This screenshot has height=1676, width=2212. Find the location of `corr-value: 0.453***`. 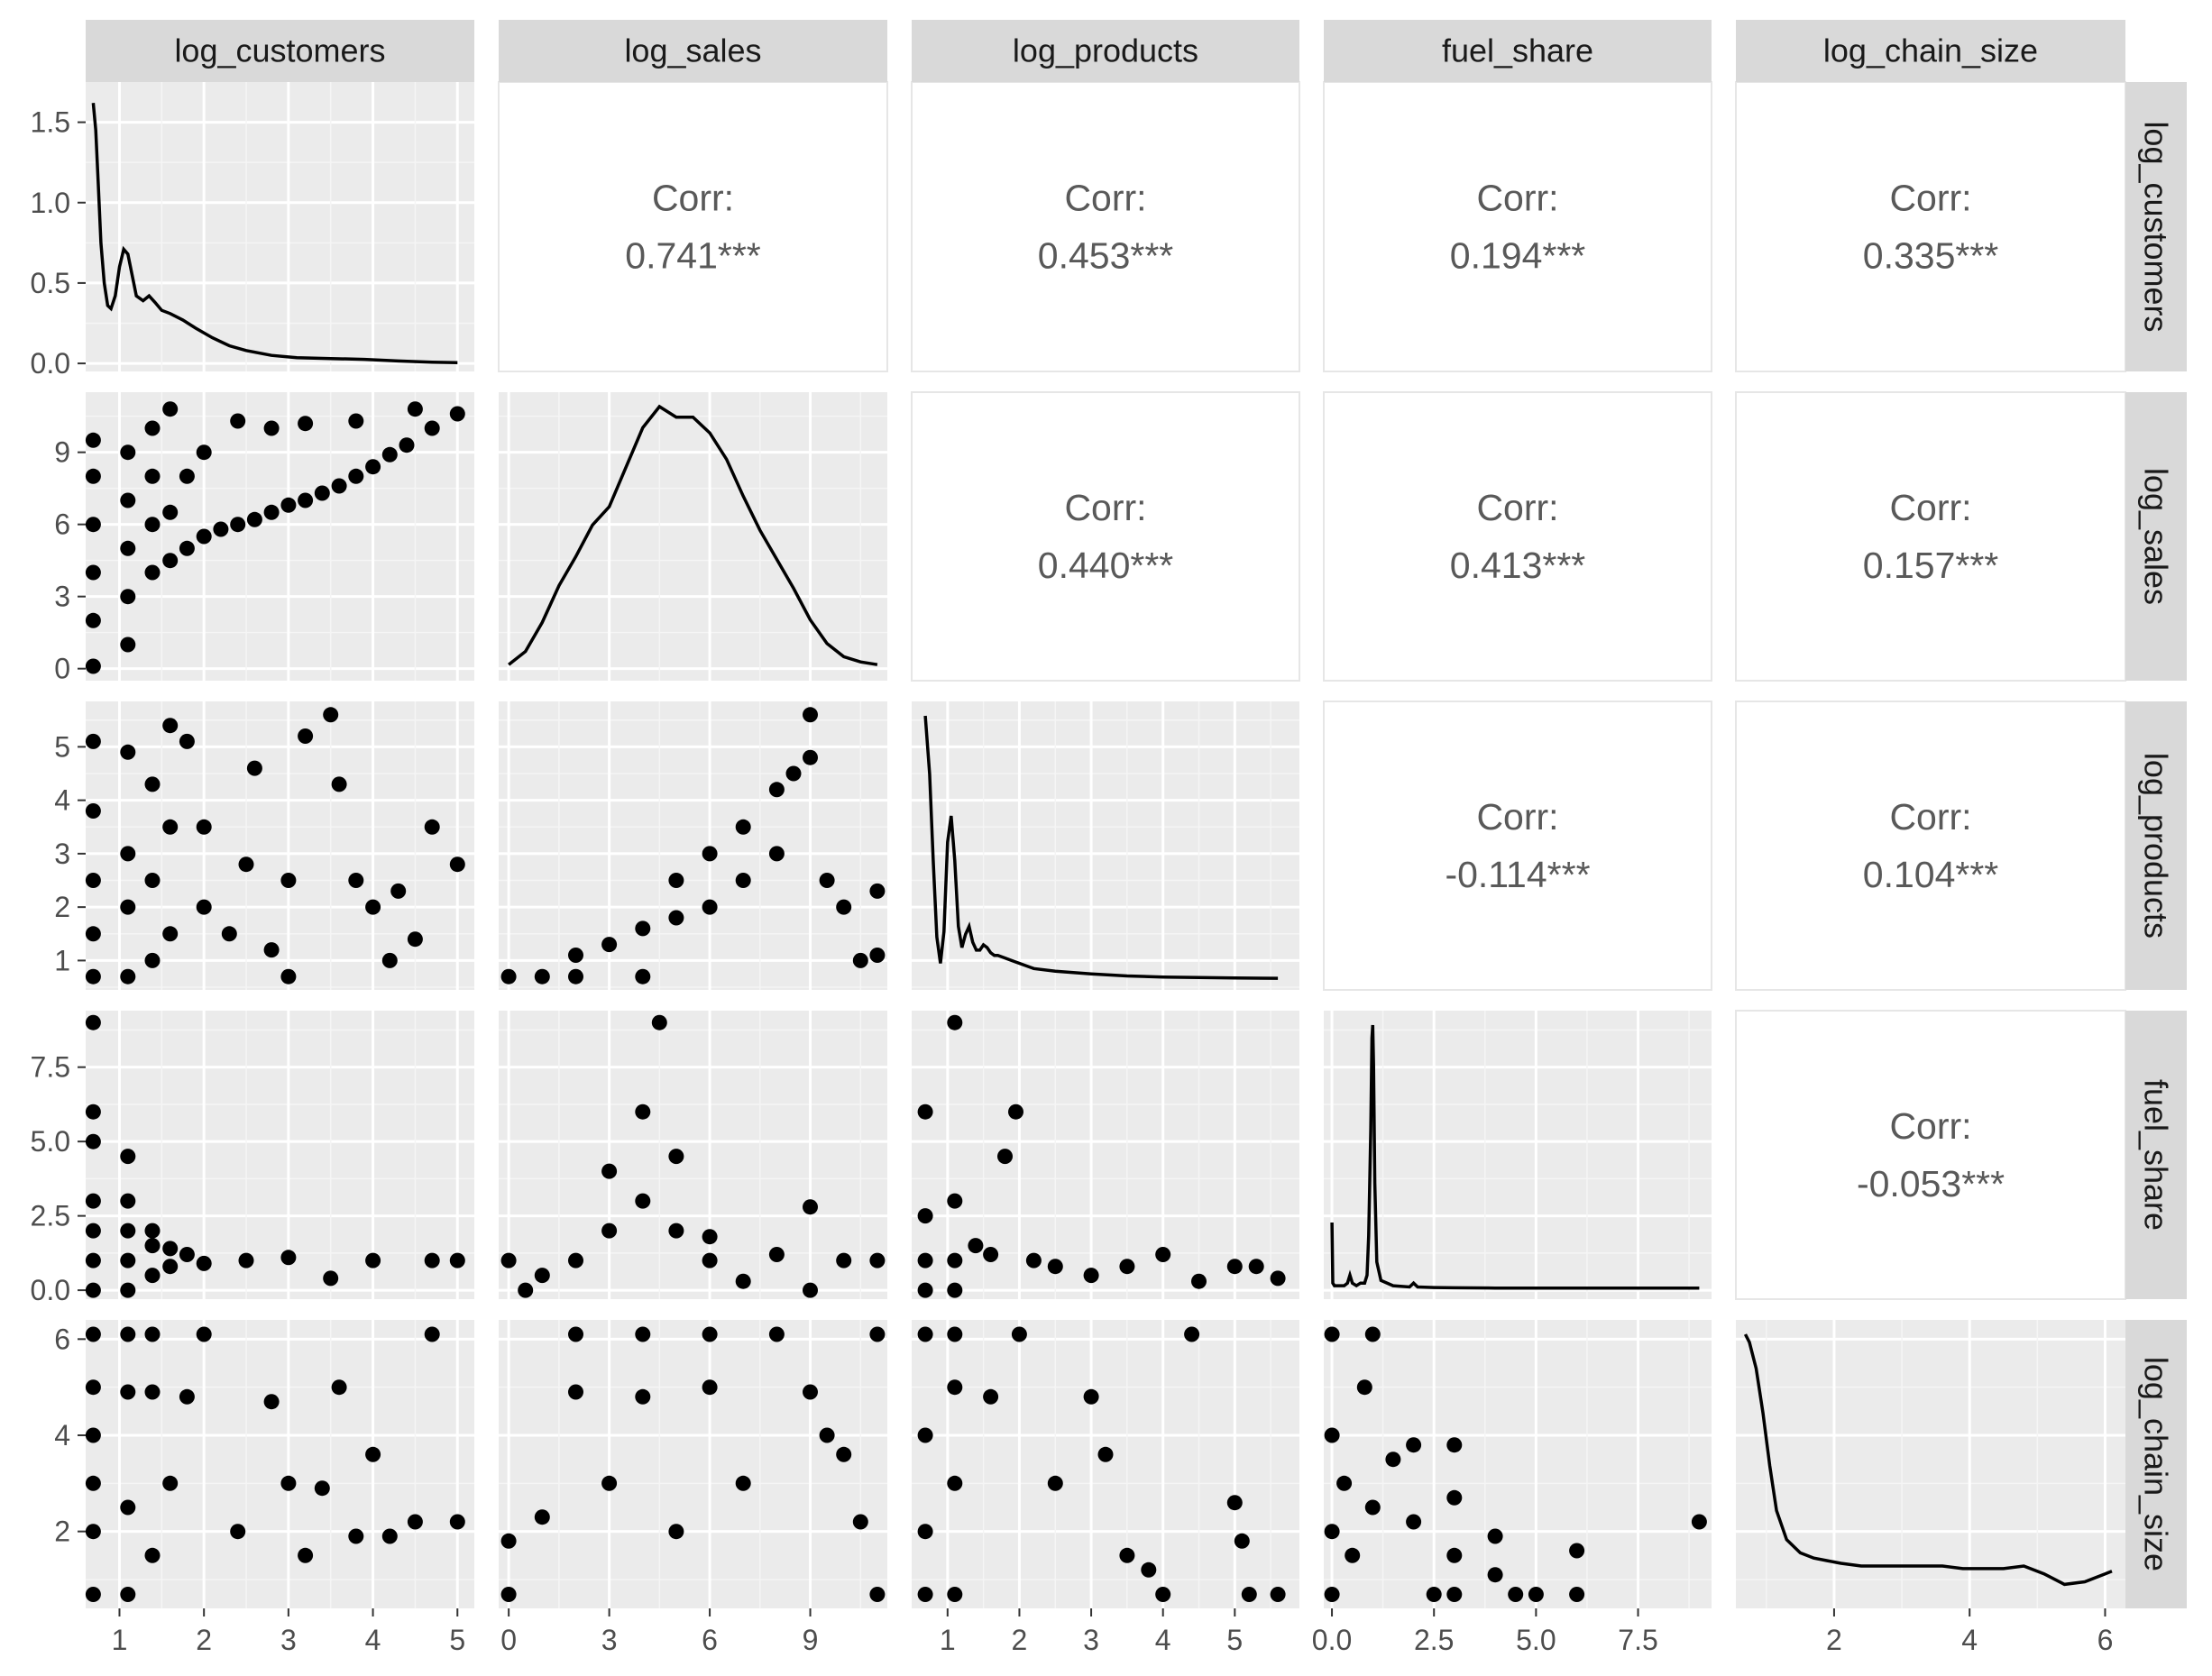

corr-value: 0.453*** is located at coordinates (1106, 256).